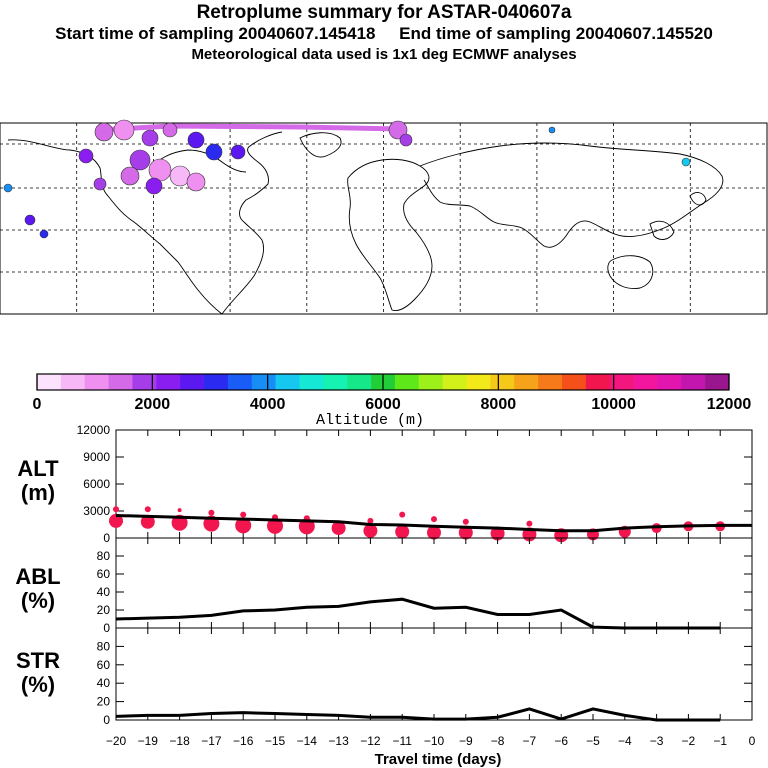 This screenshot has width=768, height=768. What do you see at coordinates (243, 741) in the screenshot?
I see `x-tick-label: −16` at bounding box center [243, 741].